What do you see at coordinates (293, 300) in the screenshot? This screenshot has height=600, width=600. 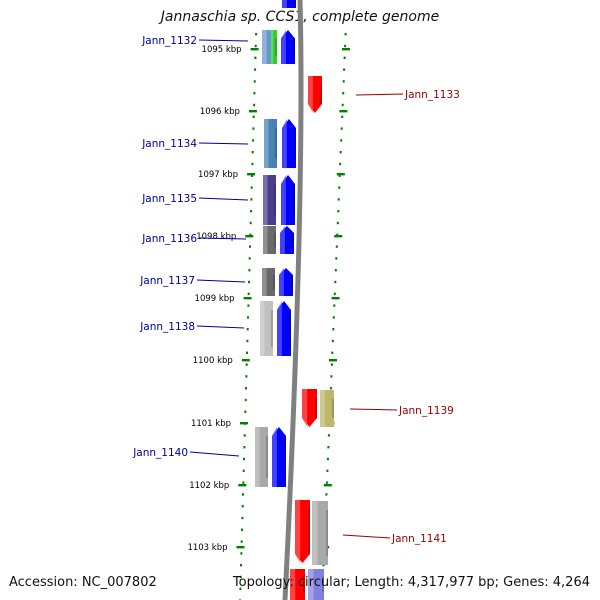 I see `backbone-curve` at bounding box center [293, 300].